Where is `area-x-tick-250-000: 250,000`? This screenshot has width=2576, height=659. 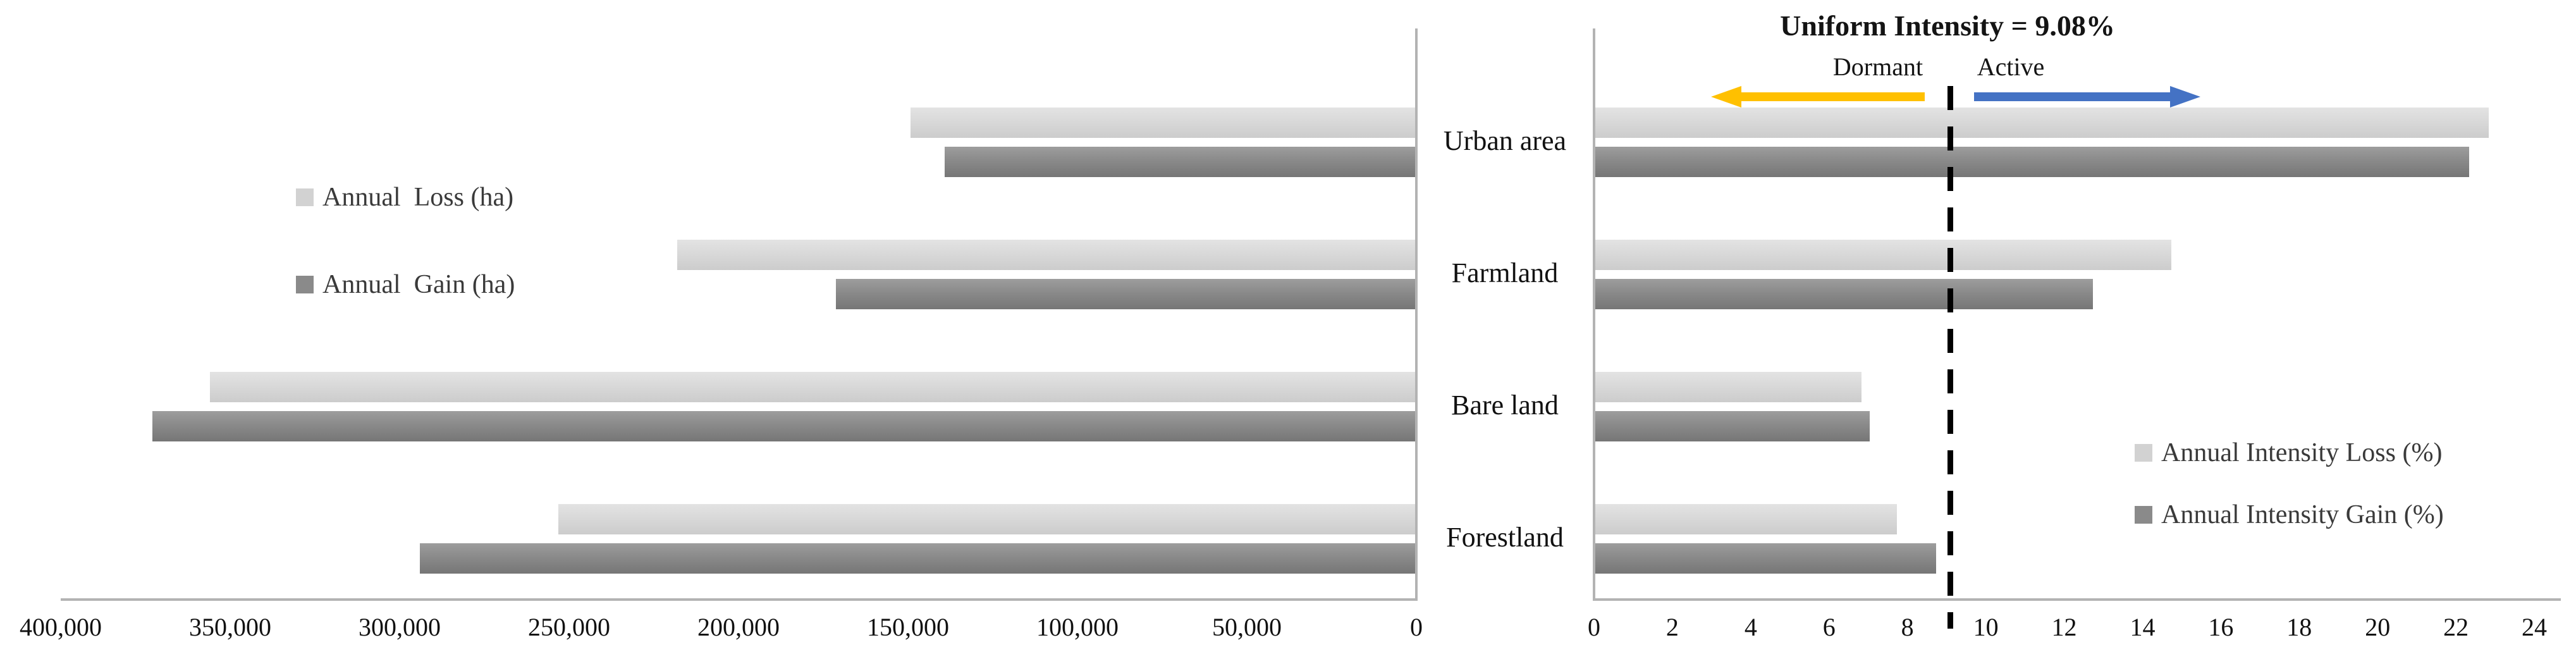
area-x-tick-250-000: 250,000 is located at coordinates (569, 627).